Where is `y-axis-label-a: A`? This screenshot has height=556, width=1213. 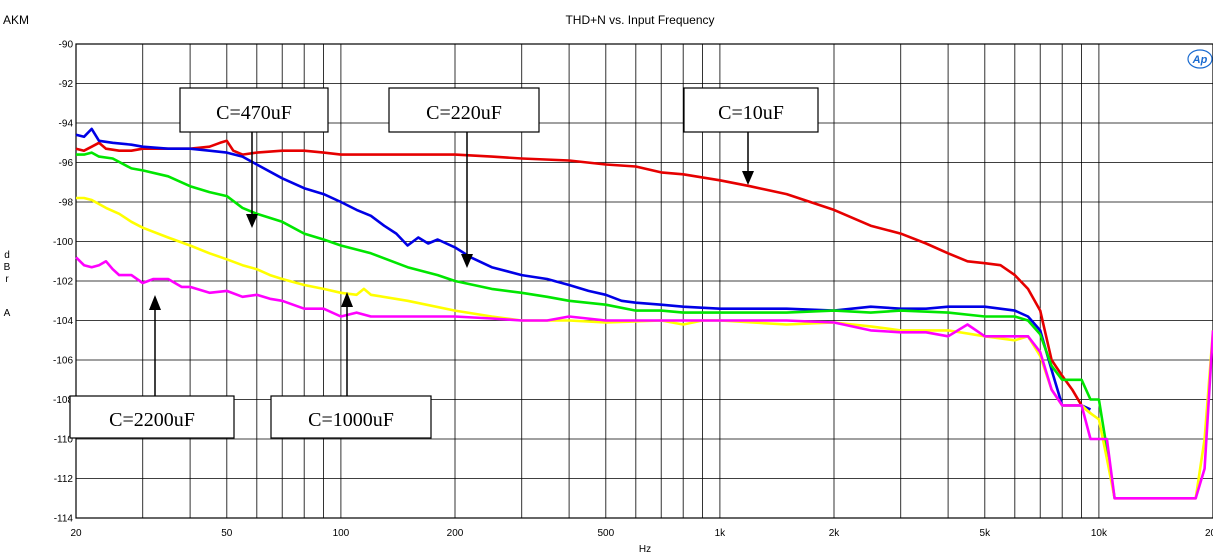
y-axis-label-a: A is located at coordinates (7, 313).